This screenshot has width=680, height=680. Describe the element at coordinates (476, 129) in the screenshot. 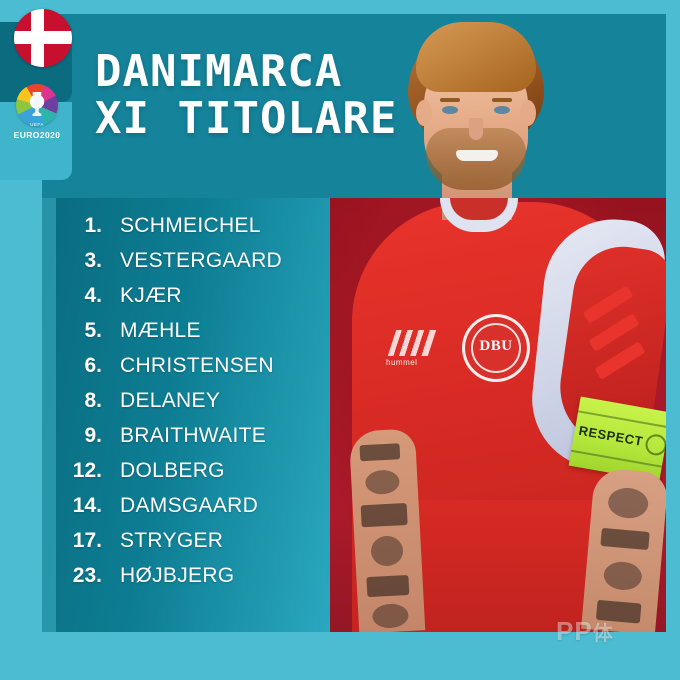

I see `player-nose` at that location.